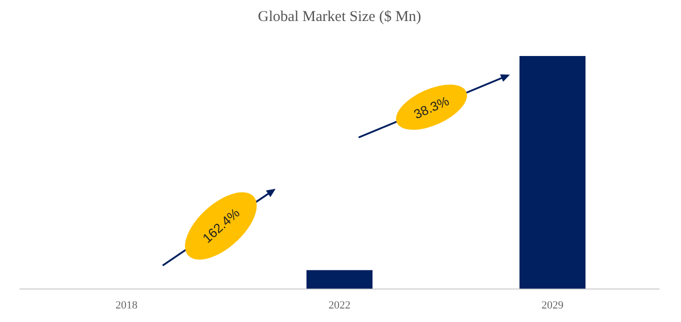 This screenshot has width=681, height=322. Describe the element at coordinates (127, 305) in the screenshot. I see `x-tick-label: 2018` at that location.